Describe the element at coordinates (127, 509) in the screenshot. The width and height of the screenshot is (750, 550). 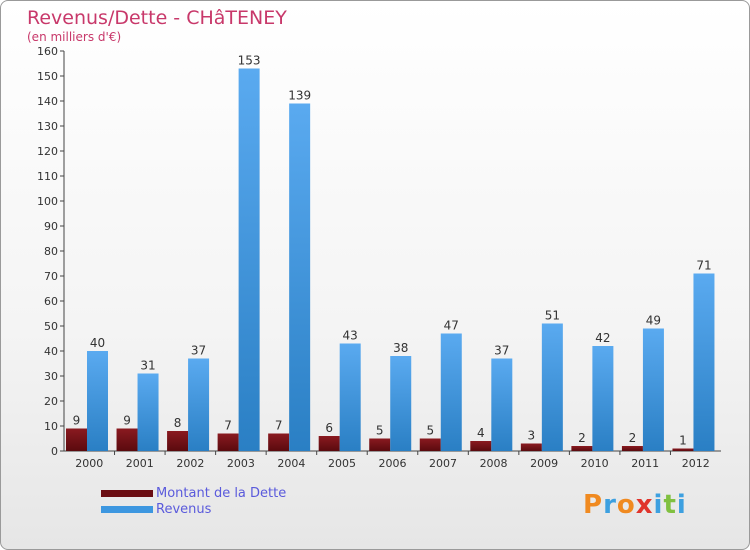
I see `legend-swatch-revenus` at that location.